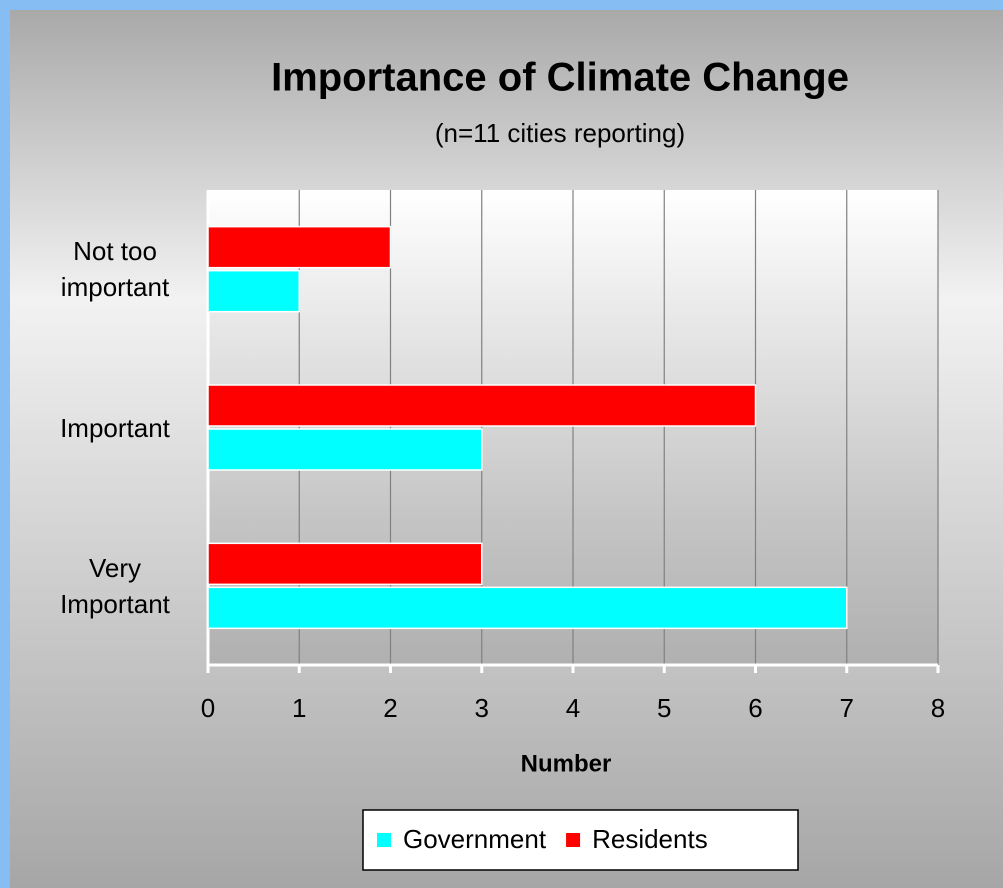 The height and width of the screenshot is (888, 1003). I want to click on x-tick-label: 0, so click(208, 708).